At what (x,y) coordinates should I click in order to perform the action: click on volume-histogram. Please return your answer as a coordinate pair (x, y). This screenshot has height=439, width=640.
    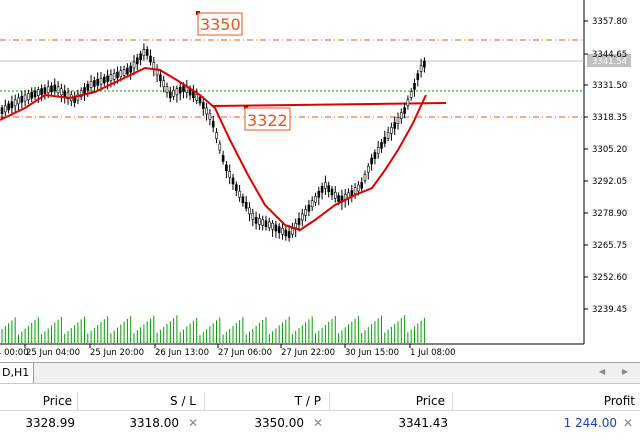
    Looking at the image, I should click on (213, 329).